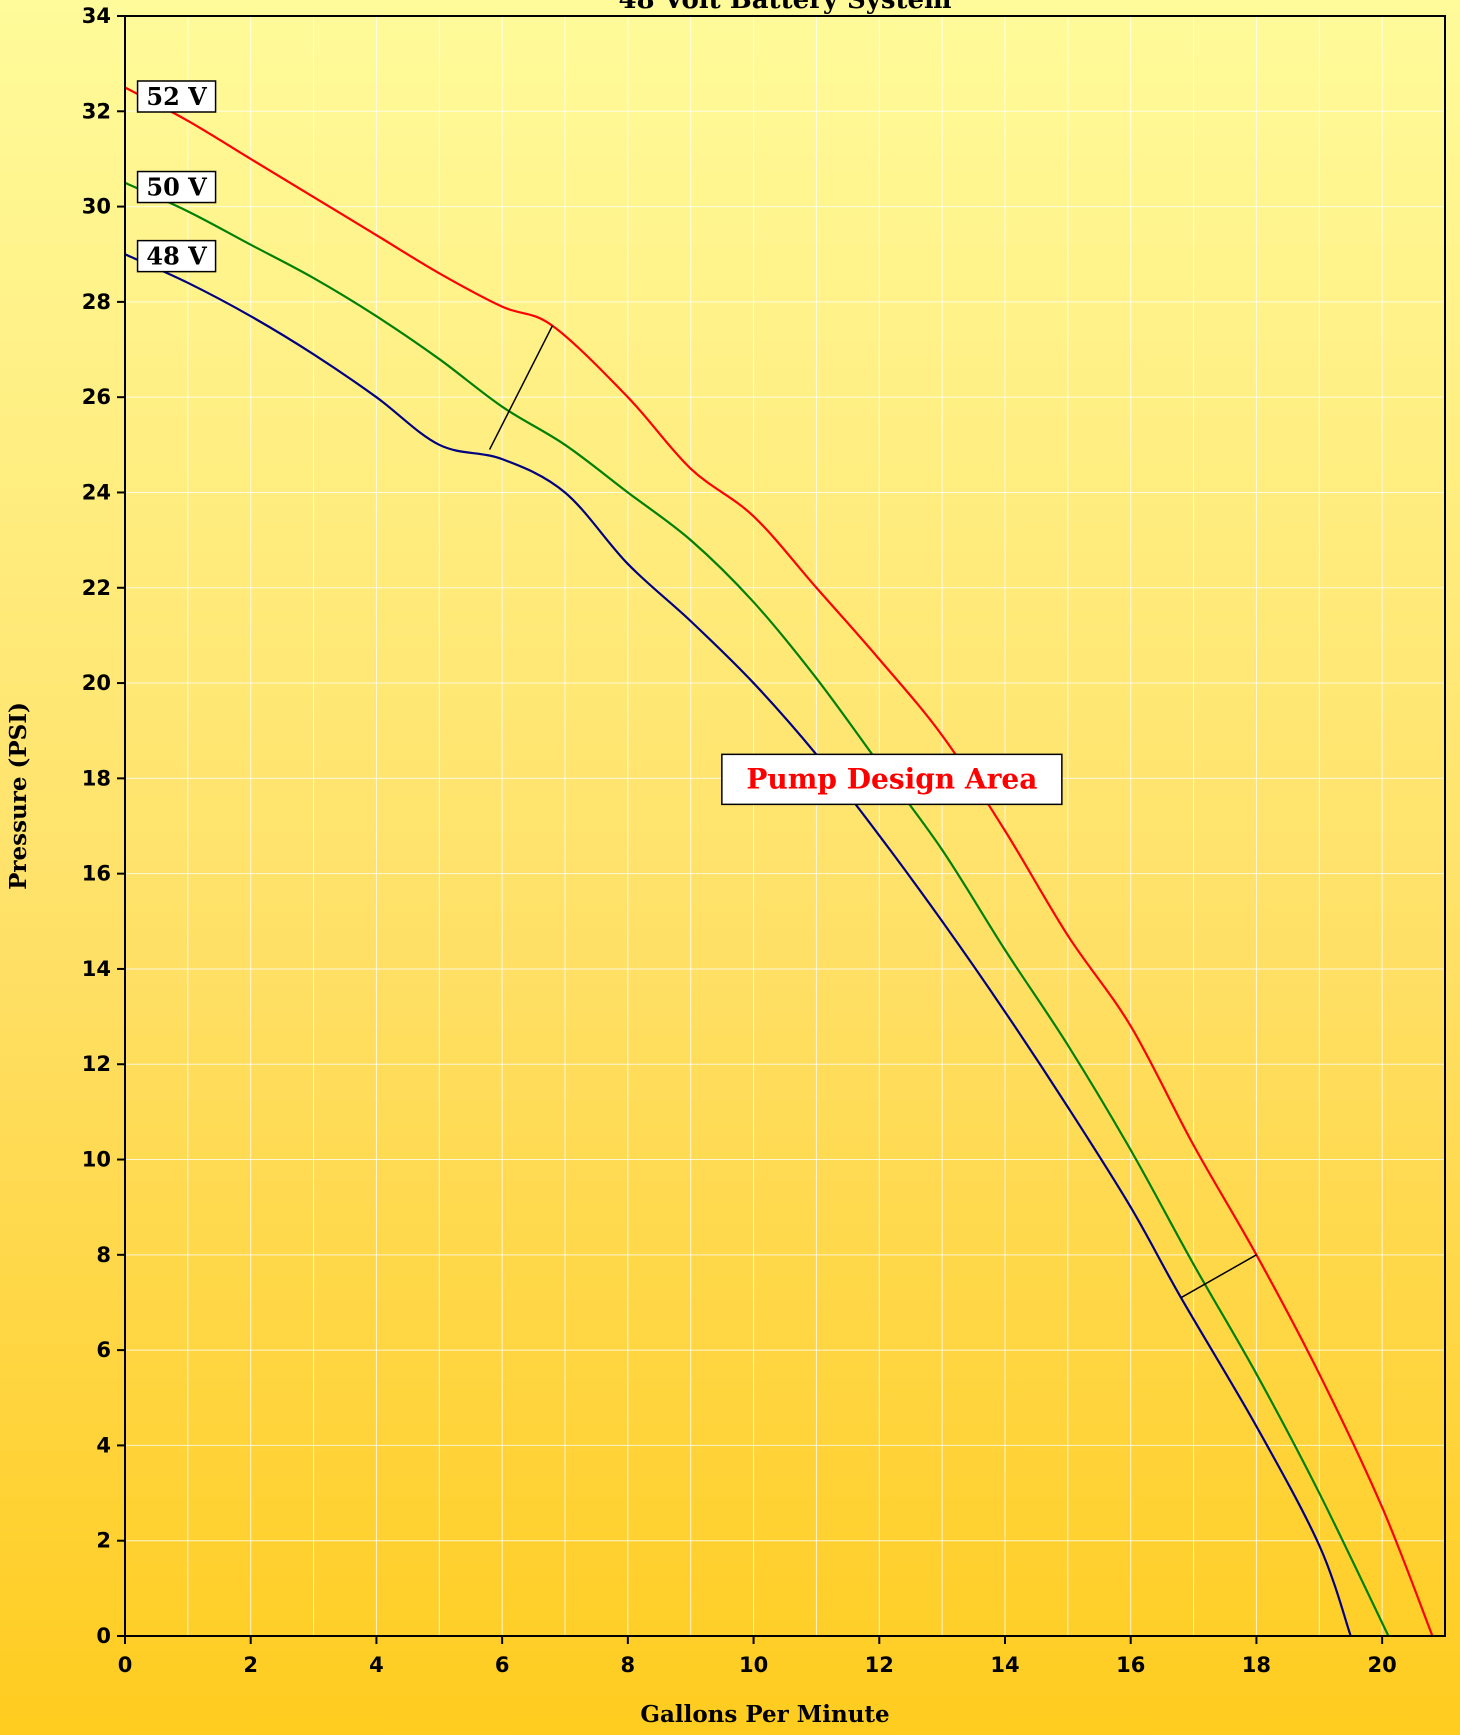 The image size is (1460, 1735). I want to click on y-tick-label: 18, so click(96, 778).